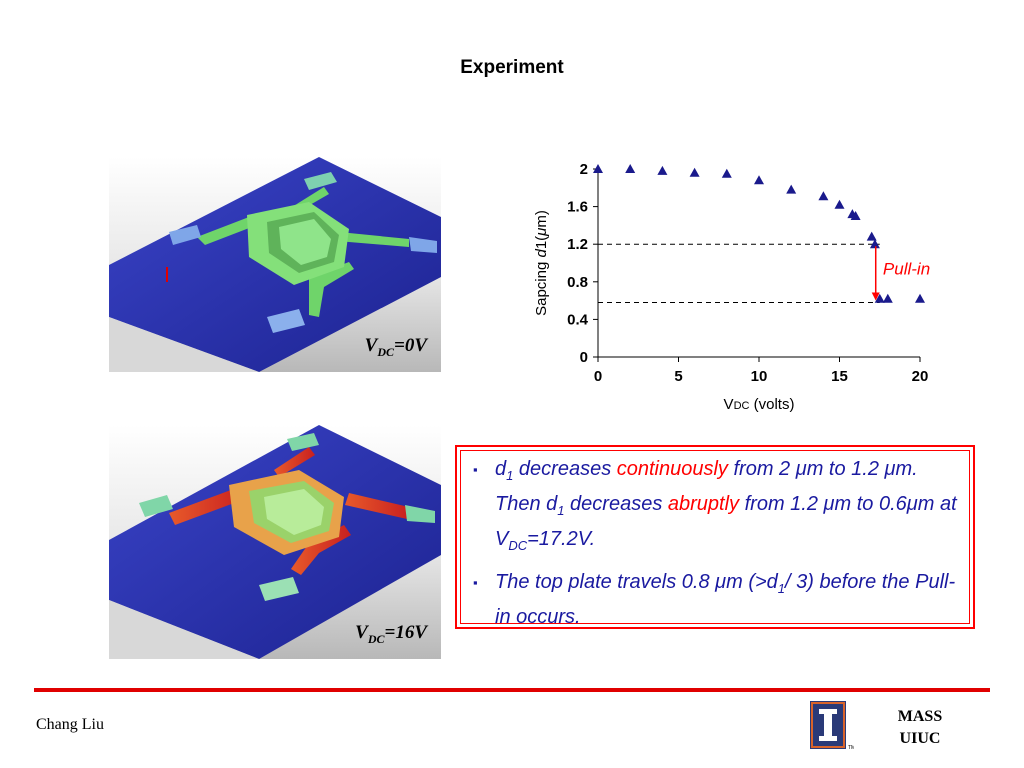  What do you see at coordinates (875, 296) in the screenshot?
I see `pull-in-arrow-head` at bounding box center [875, 296].